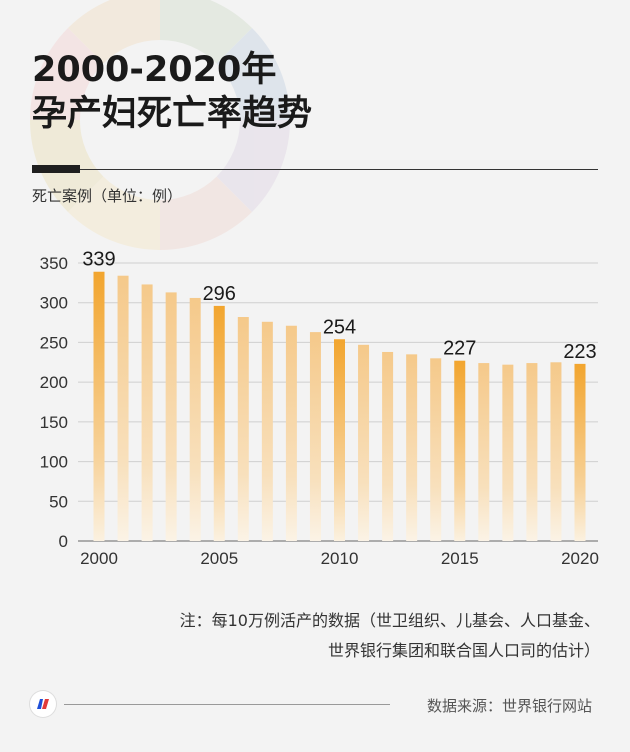 This screenshot has height=752, width=630. Describe the element at coordinates (99, 406) in the screenshot. I see `bar-2000` at that location.